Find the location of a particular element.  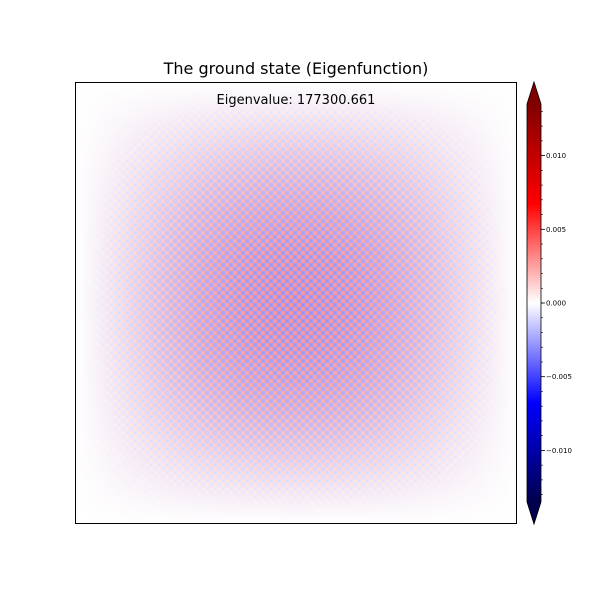

colorbar-tick-label: 0.010 is located at coordinates (556, 156).